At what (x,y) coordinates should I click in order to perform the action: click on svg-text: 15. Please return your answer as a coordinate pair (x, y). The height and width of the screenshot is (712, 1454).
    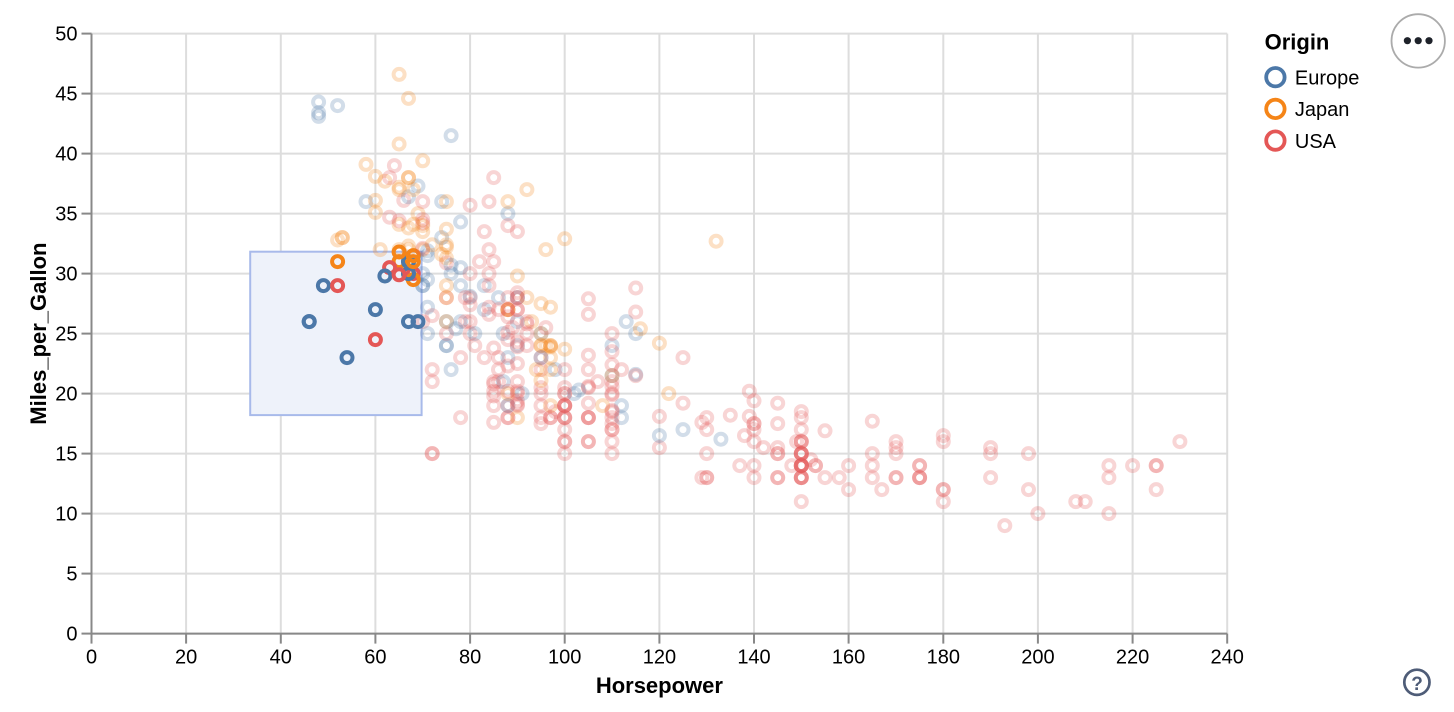
    Looking at the image, I should click on (66, 455).